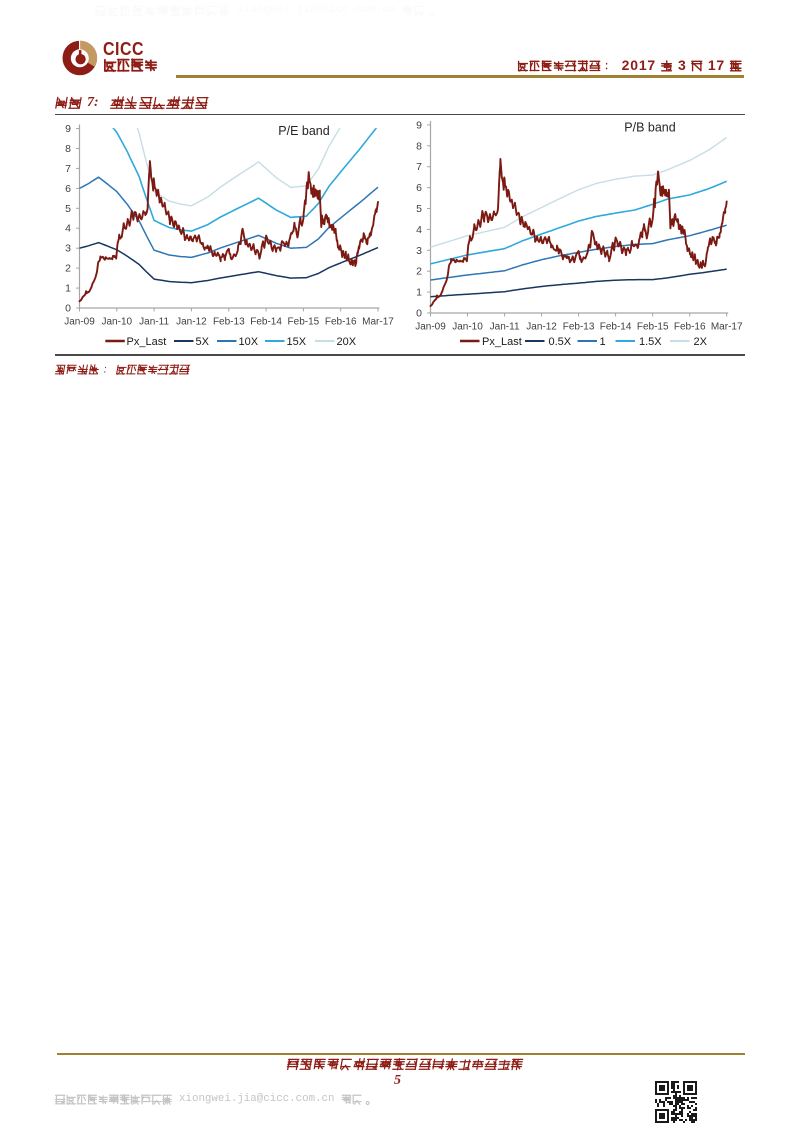 This screenshot has width=800, height=1131. I want to click on svg-text: P/E band, so click(303, 131).